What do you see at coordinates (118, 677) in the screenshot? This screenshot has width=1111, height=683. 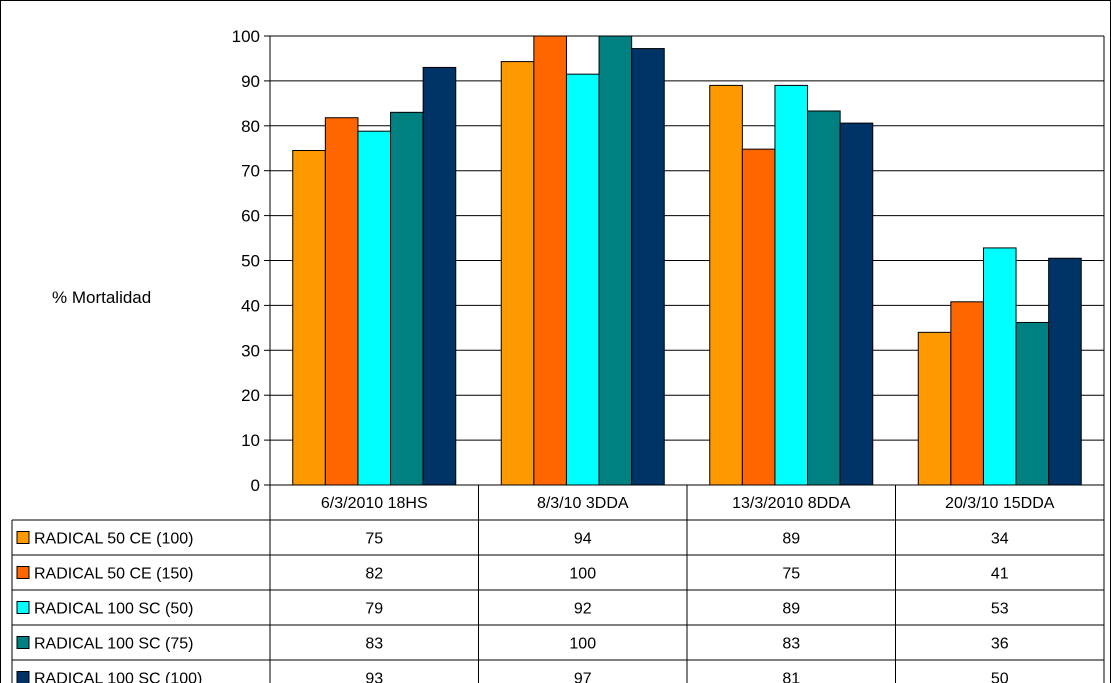 I see `legend-label: RADICAL 100 SC (100)` at bounding box center [118, 677].